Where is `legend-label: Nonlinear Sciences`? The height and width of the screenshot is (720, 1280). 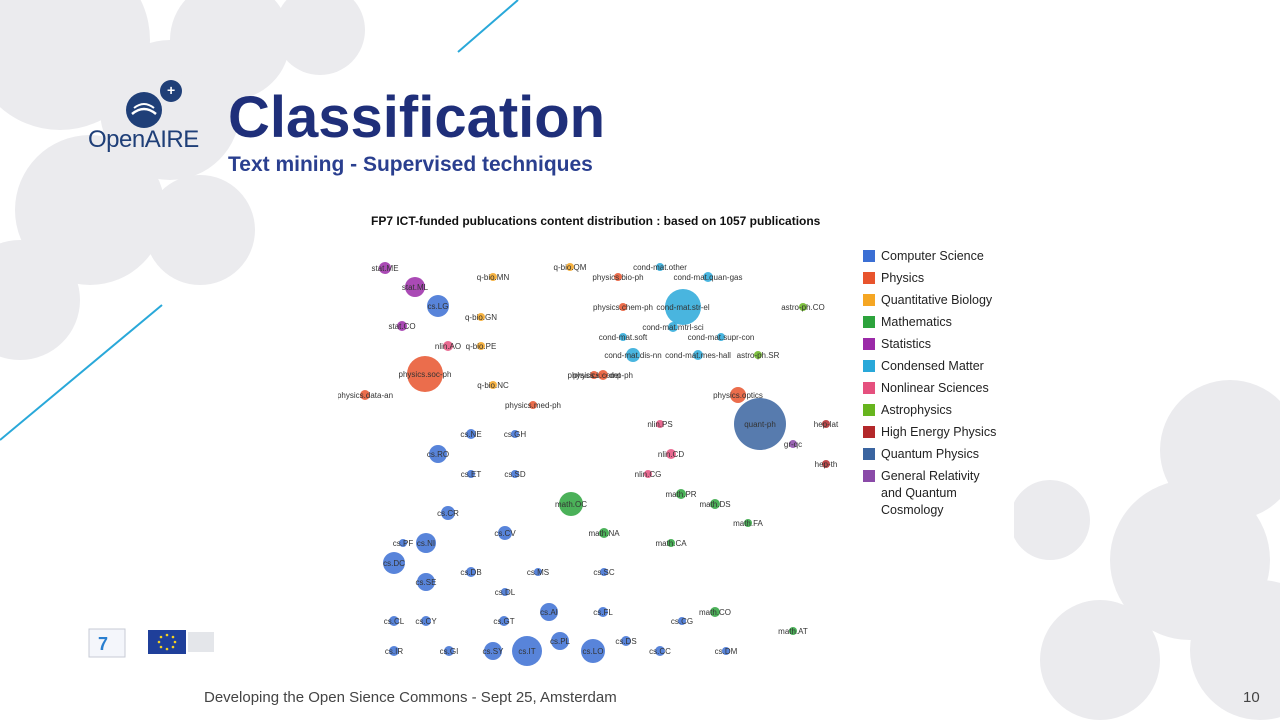
legend-label: Nonlinear Sciences is located at coordinates (935, 388).